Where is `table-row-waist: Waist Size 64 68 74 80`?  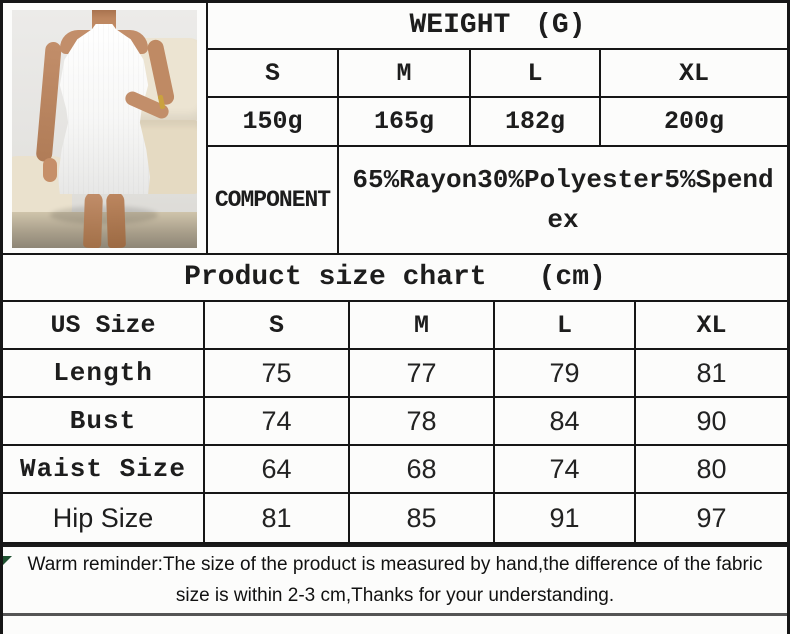 table-row-waist: Waist Size 64 68 74 80 is located at coordinates (395, 470).